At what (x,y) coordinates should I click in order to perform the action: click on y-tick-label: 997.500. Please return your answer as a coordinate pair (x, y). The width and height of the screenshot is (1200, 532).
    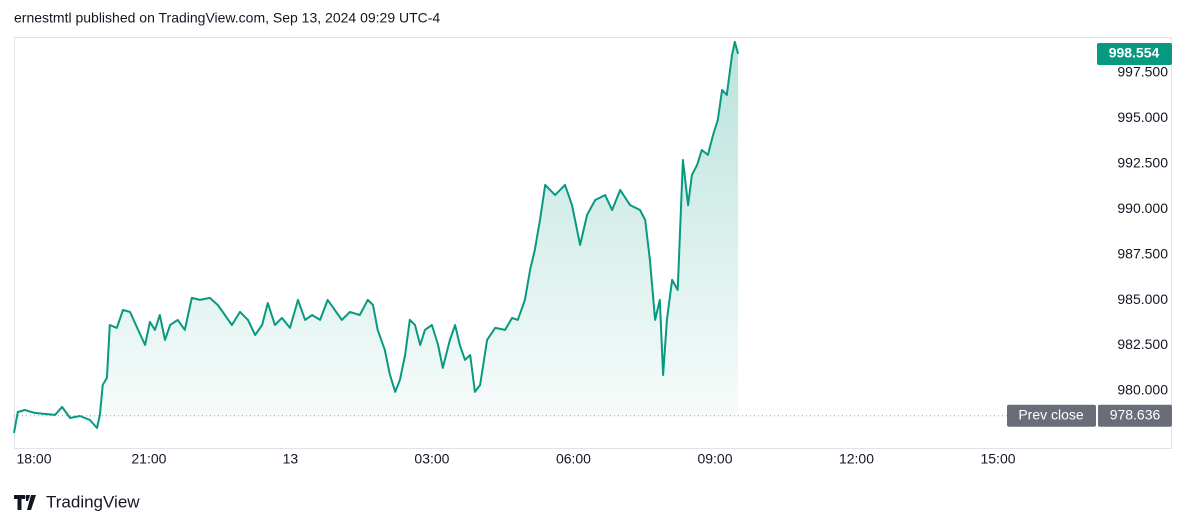
    Looking at the image, I should click on (1142, 72).